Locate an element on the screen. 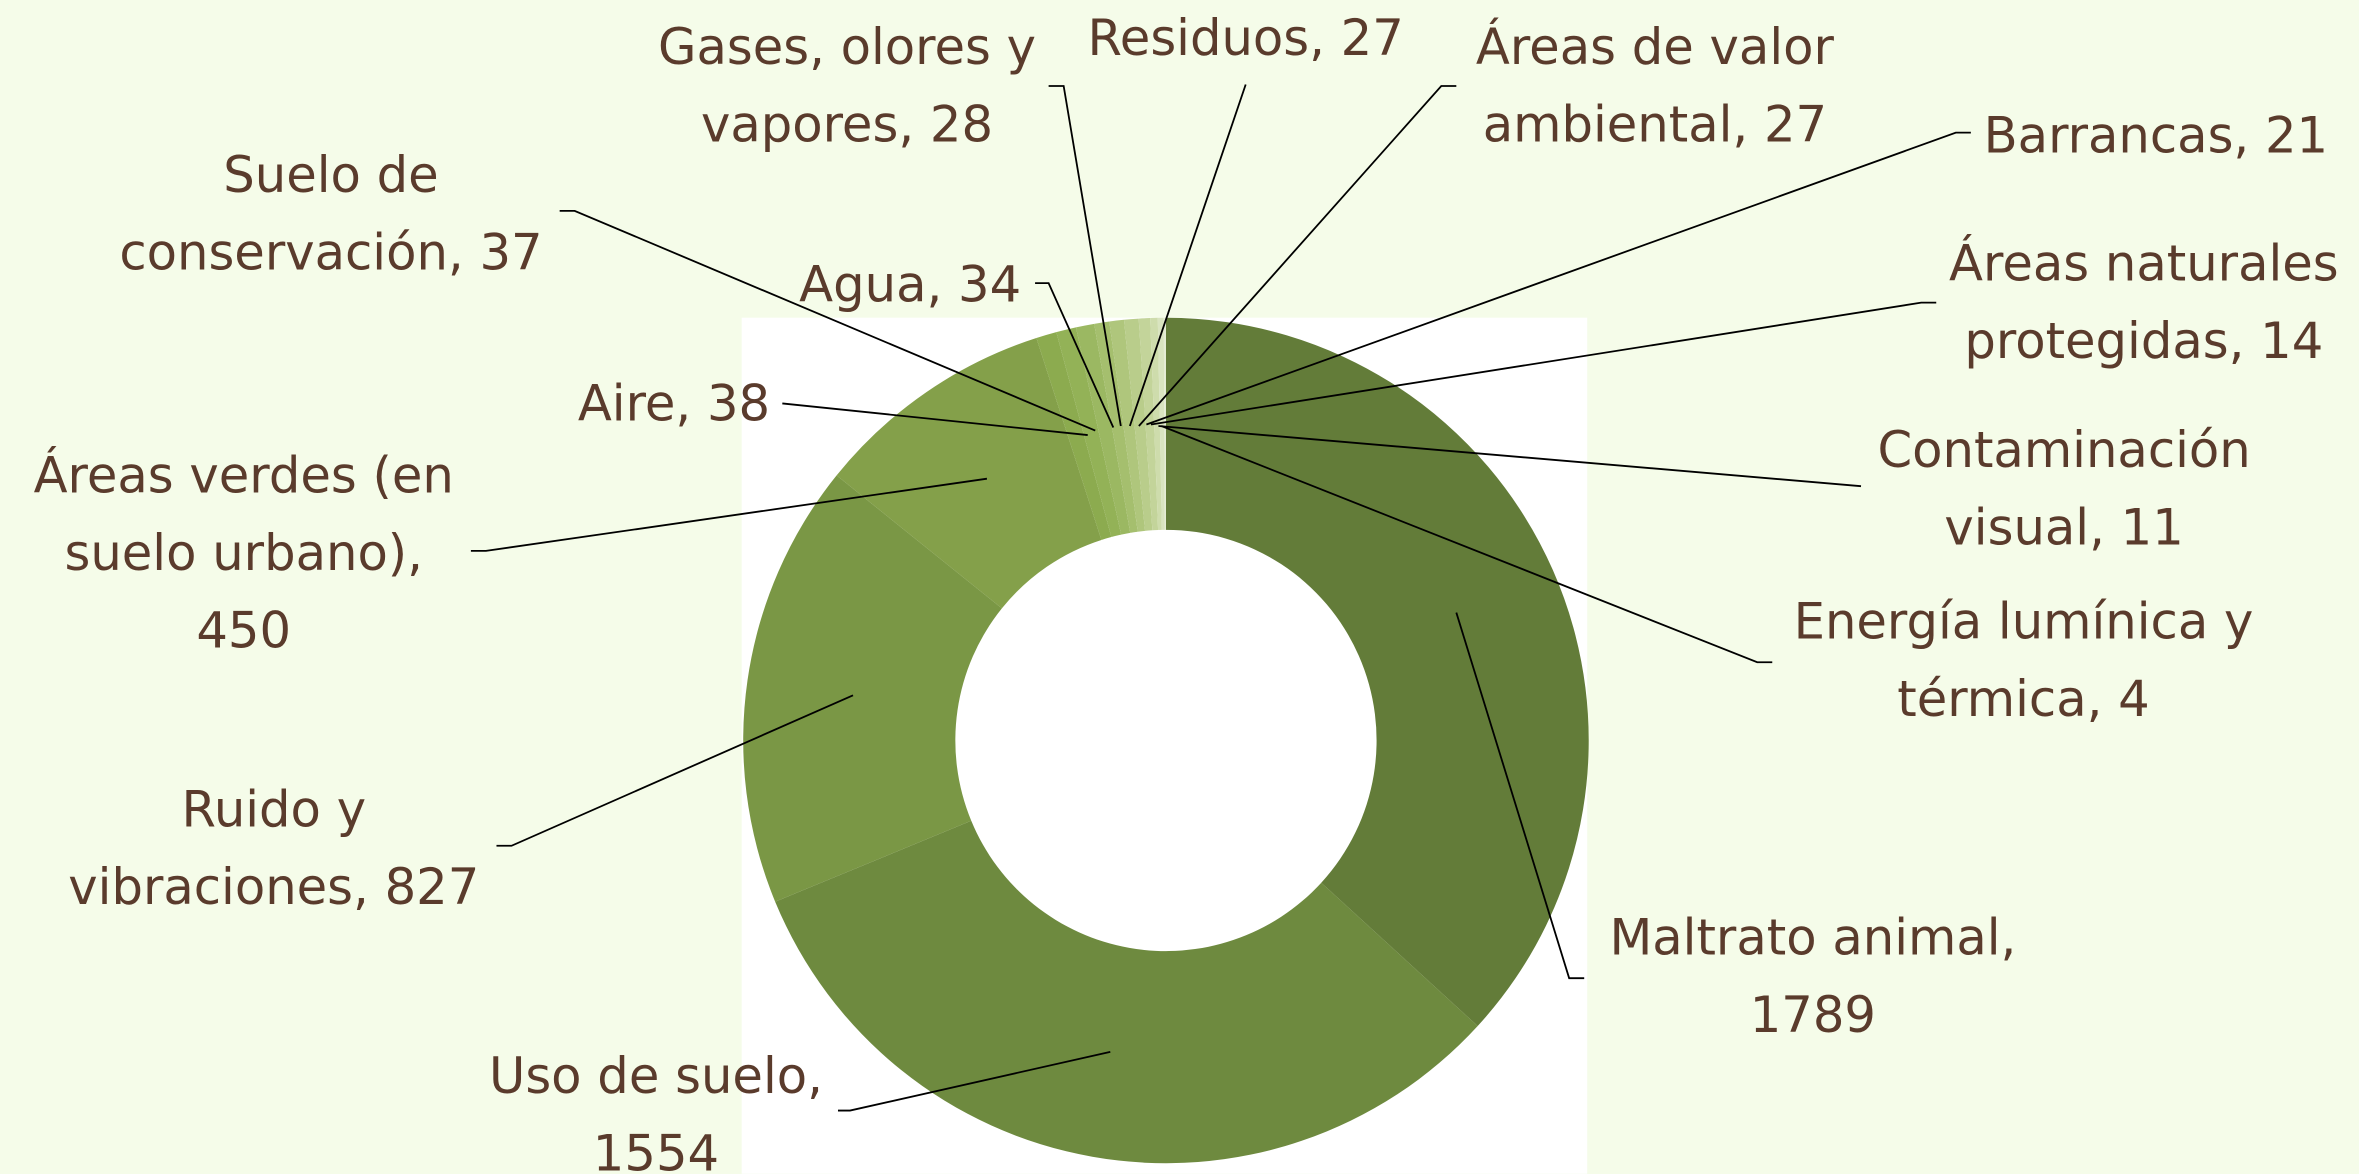 The image size is (2359, 1174). data-label-line: térmica, 4 is located at coordinates (2023, 699).